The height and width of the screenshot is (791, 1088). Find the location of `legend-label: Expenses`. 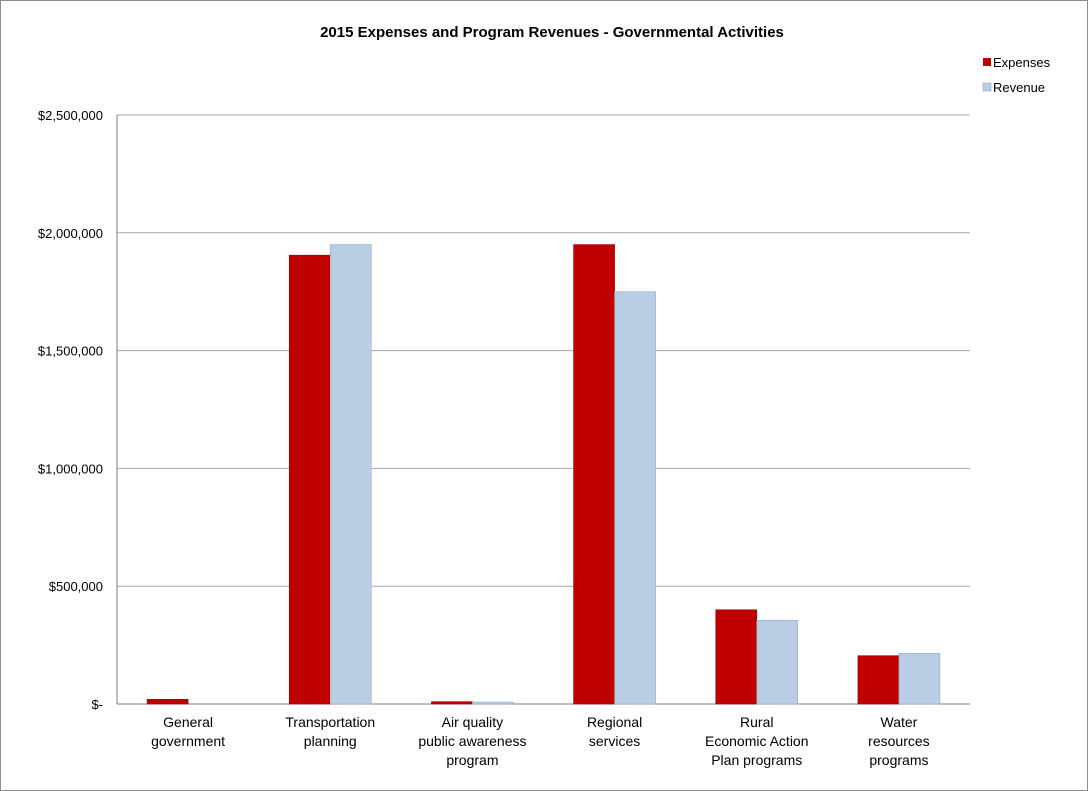

legend-label: Expenses is located at coordinates (1022, 62).